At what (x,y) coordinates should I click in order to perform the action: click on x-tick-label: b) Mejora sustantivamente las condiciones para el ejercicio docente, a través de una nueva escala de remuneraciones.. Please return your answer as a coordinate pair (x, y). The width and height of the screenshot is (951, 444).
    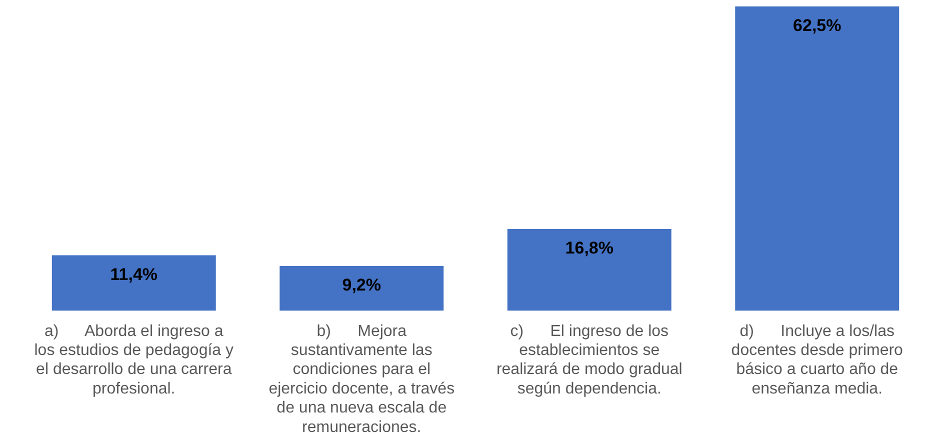
    Looking at the image, I should click on (361, 379).